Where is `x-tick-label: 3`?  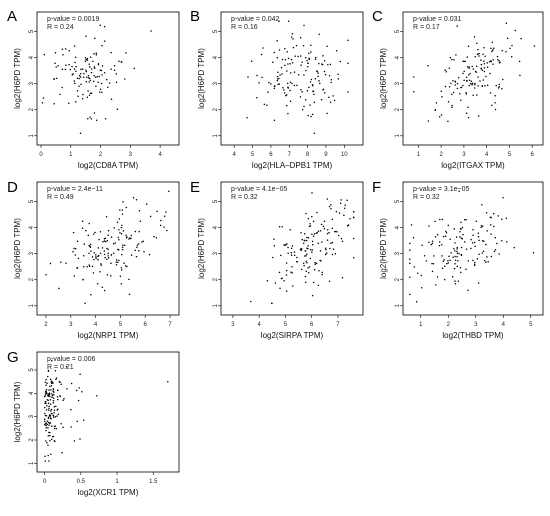 x-tick-label: 3 is located at coordinates (464, 155).